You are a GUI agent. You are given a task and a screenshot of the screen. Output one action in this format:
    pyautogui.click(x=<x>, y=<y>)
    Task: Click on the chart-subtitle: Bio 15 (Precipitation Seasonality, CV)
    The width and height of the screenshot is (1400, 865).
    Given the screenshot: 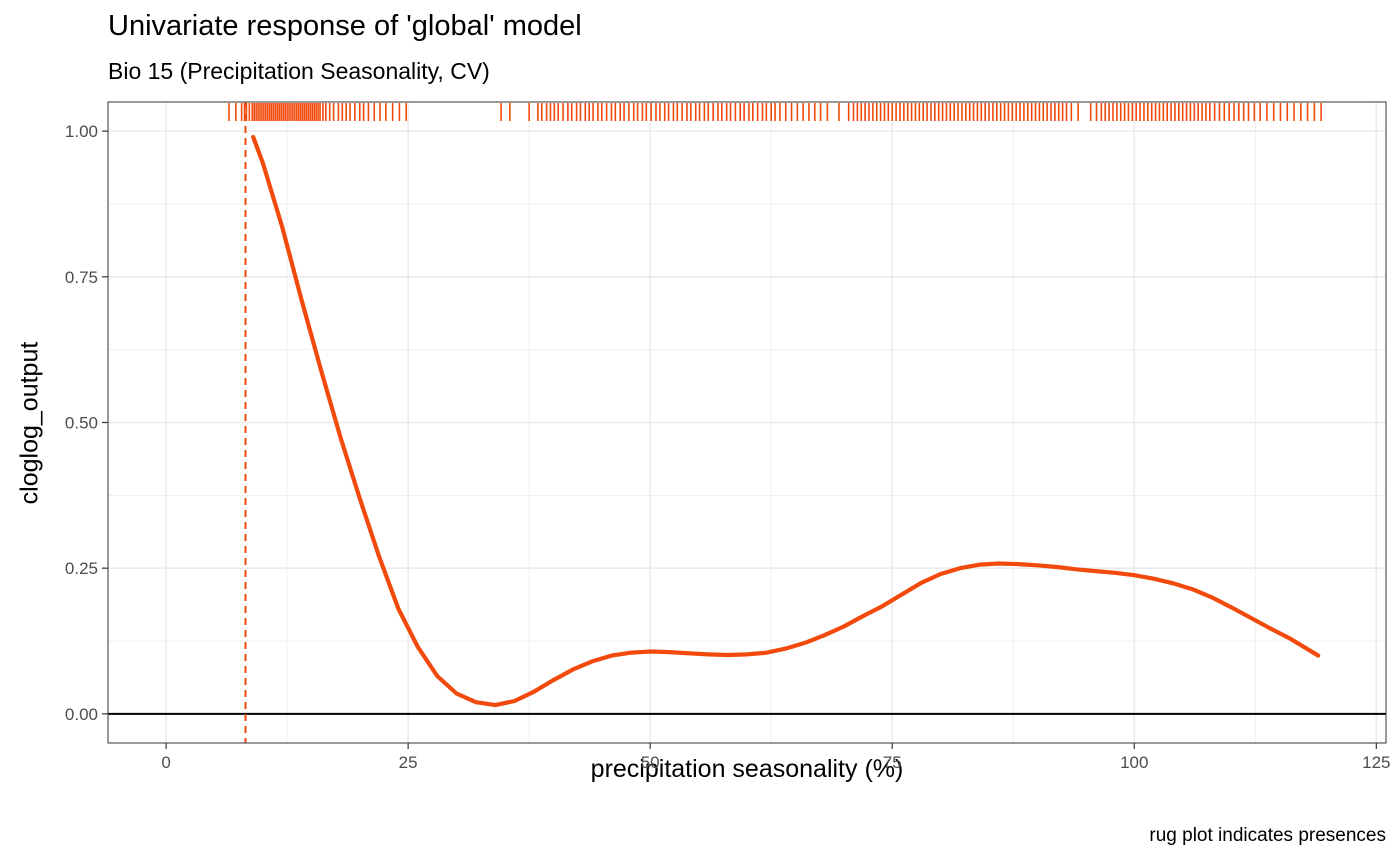 What is the action you would take?
    pyautogui.click(x=299, y=71)
    